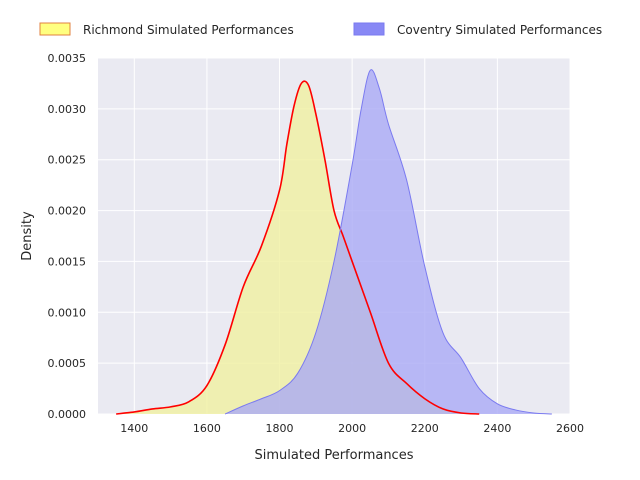 This screenshot has width=640, height=480. What do you see at coordinates (188, 30) in the screenshot?
I see `legend-label: Richmond Simulated Performances` at bounding box center [188, 30].